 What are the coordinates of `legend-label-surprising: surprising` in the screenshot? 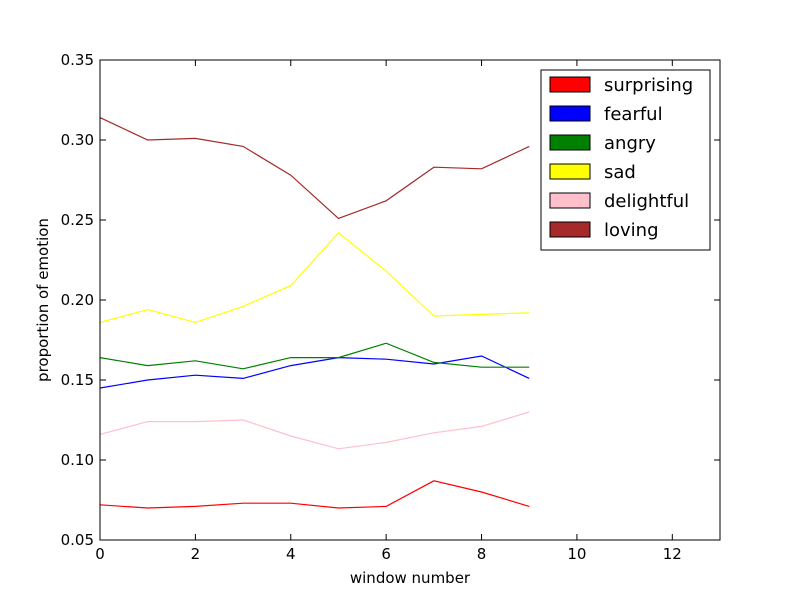 It's located at (648, 85).